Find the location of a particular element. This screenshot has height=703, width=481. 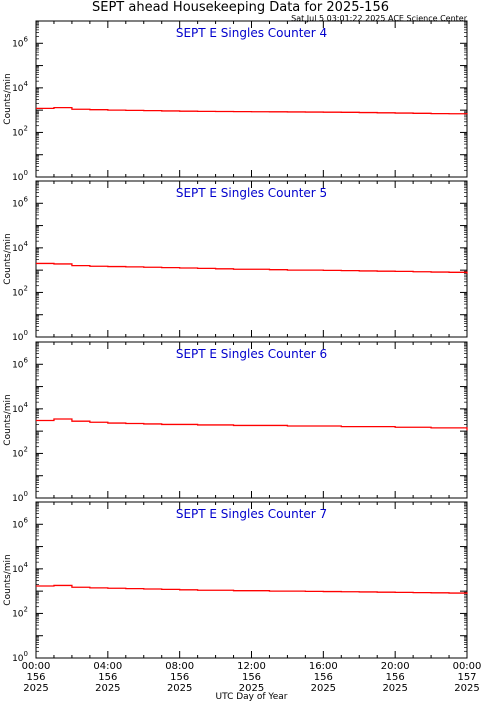

x-axis-label: UTC Day of Year is located at coordinates (252, 697).